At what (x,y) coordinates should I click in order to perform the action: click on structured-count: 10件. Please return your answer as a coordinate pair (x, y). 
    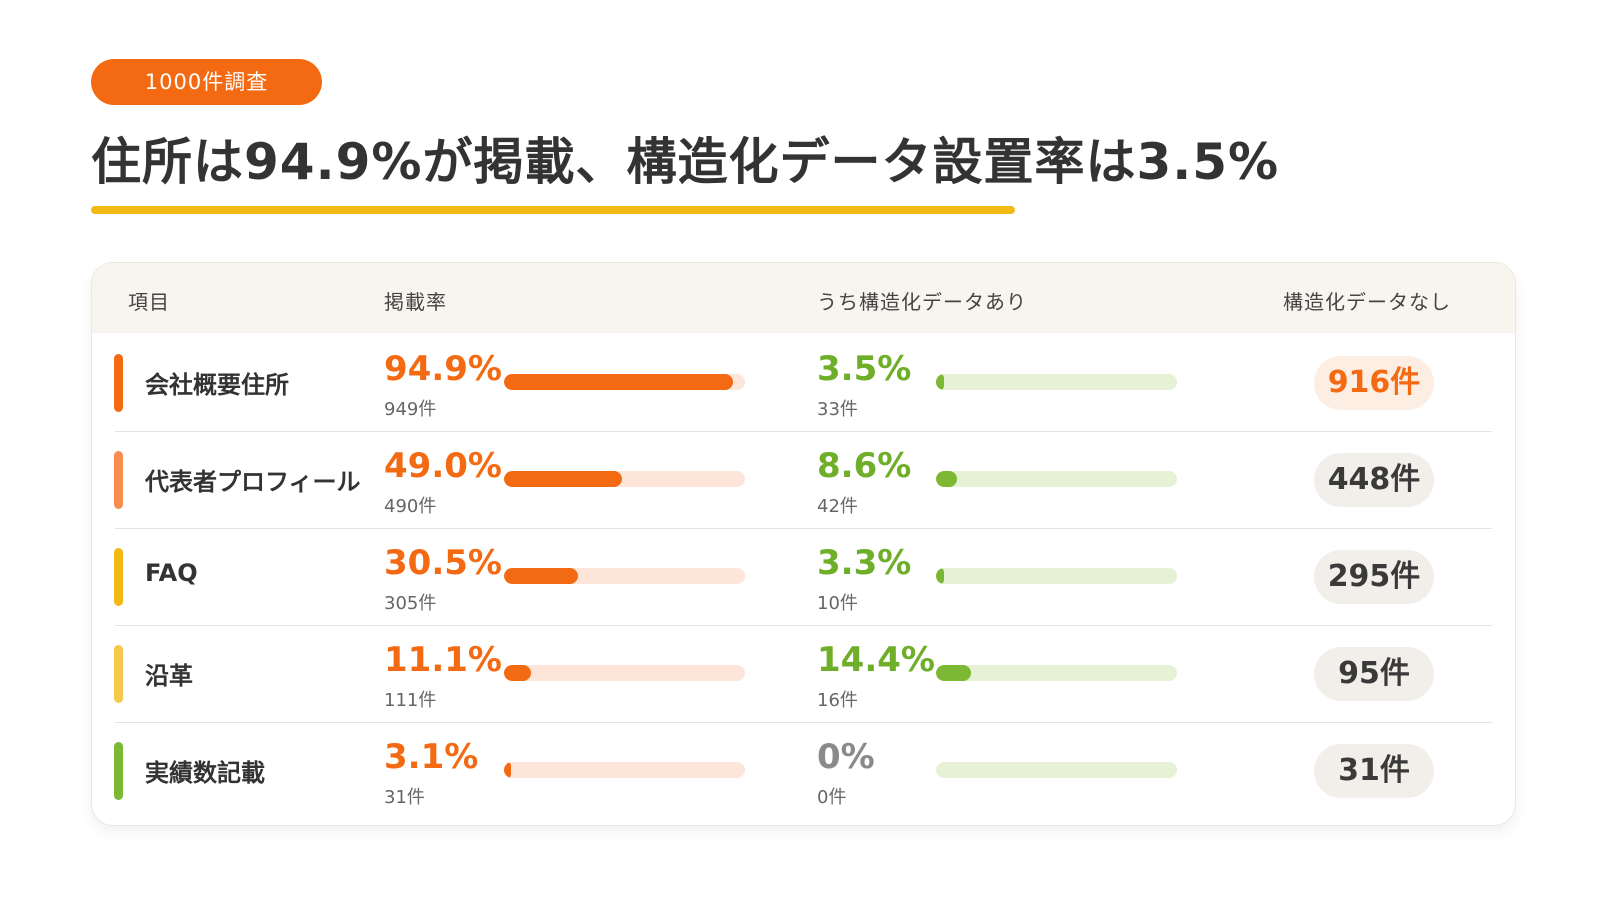
    Looking at the image, I should click on (837, 603).